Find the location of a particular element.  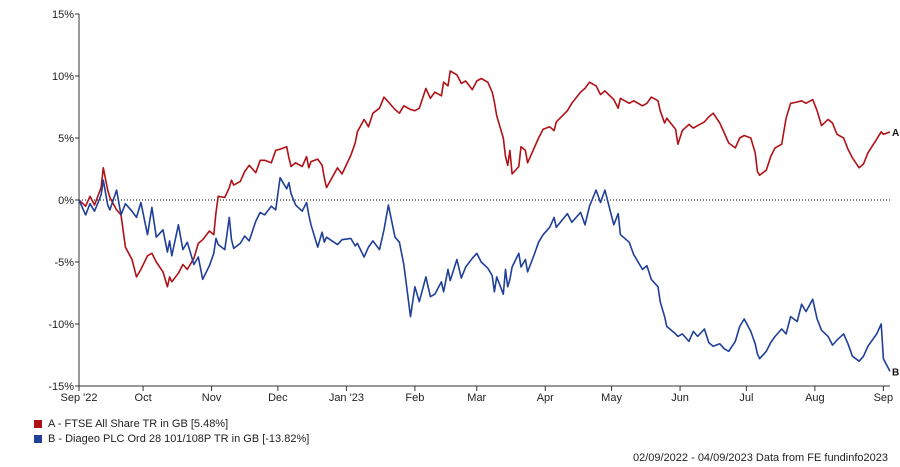

y-tick-label: -10% is located at coordinates (61, 325).